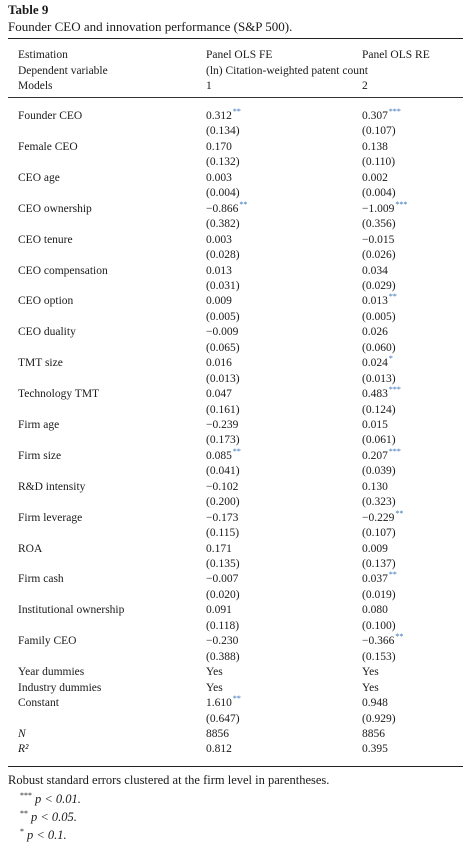 The image size is (471, 852). Describe the element at coordinates (379, 299) in the screenshot. I see `coef-model-2: 0.013**` at that location.